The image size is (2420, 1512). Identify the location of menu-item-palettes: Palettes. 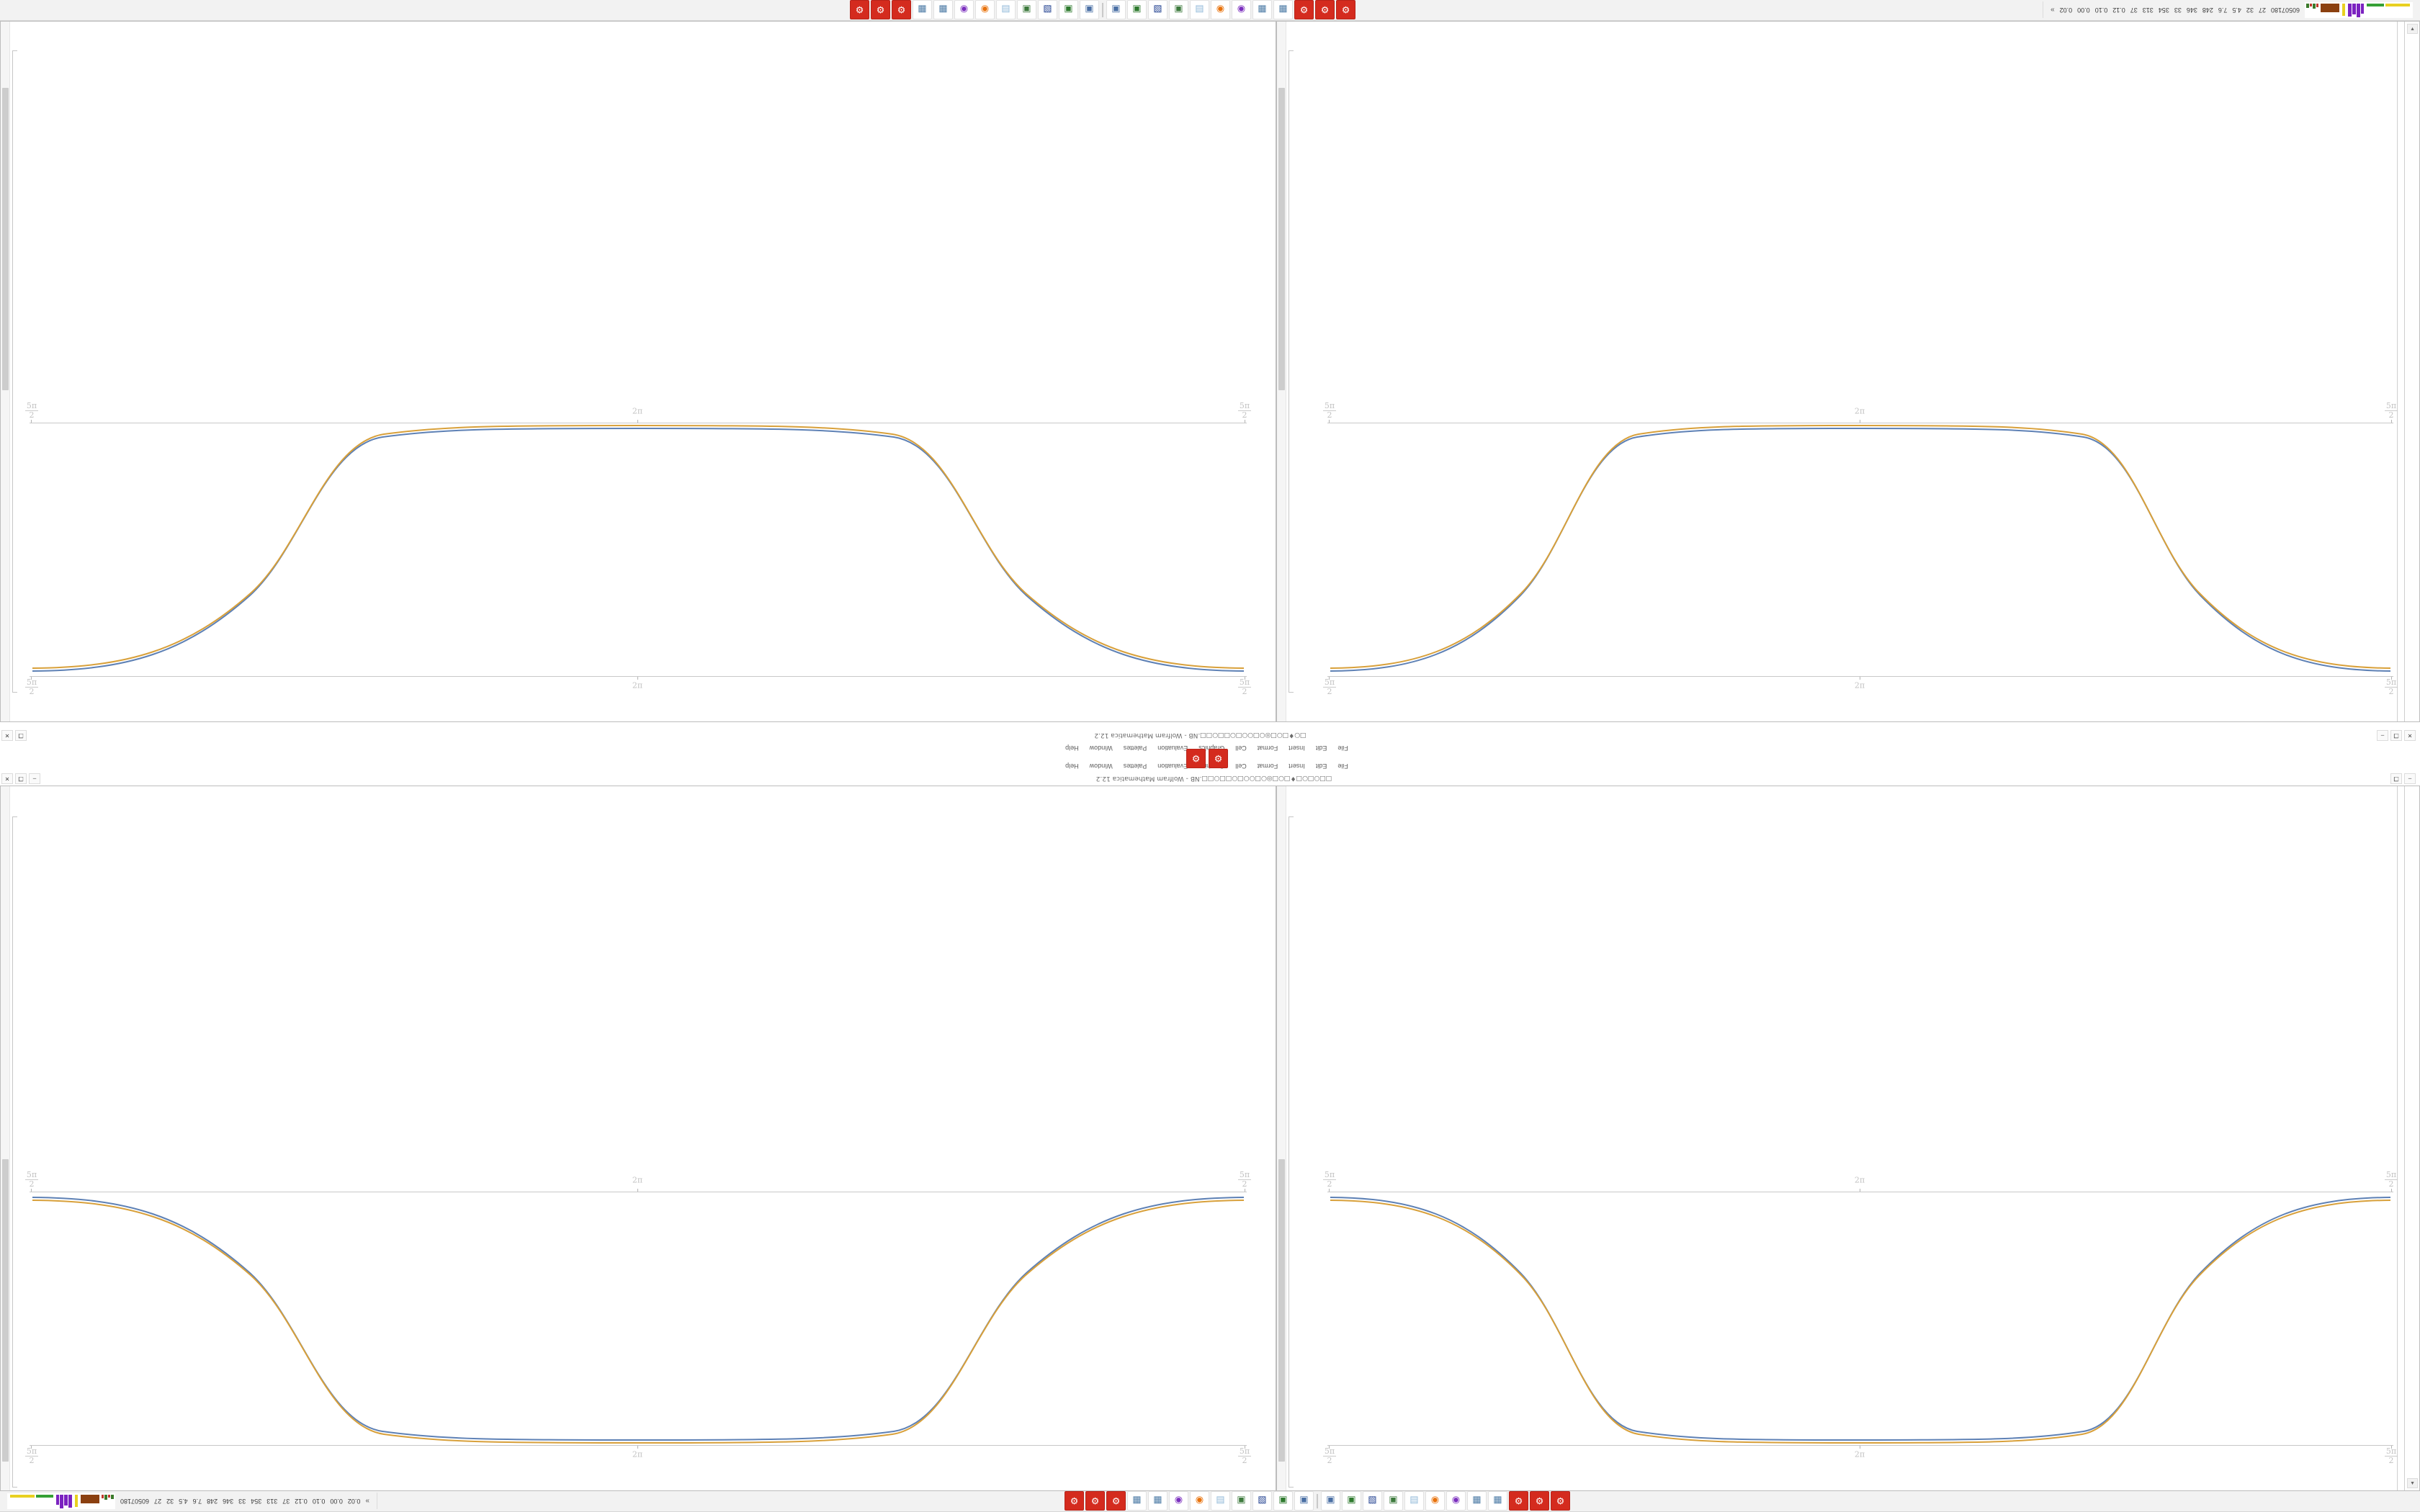
(1135, 748).